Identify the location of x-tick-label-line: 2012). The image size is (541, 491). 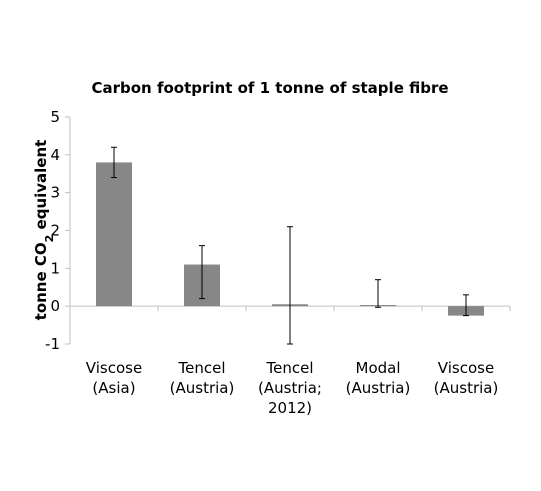
(290, 408).